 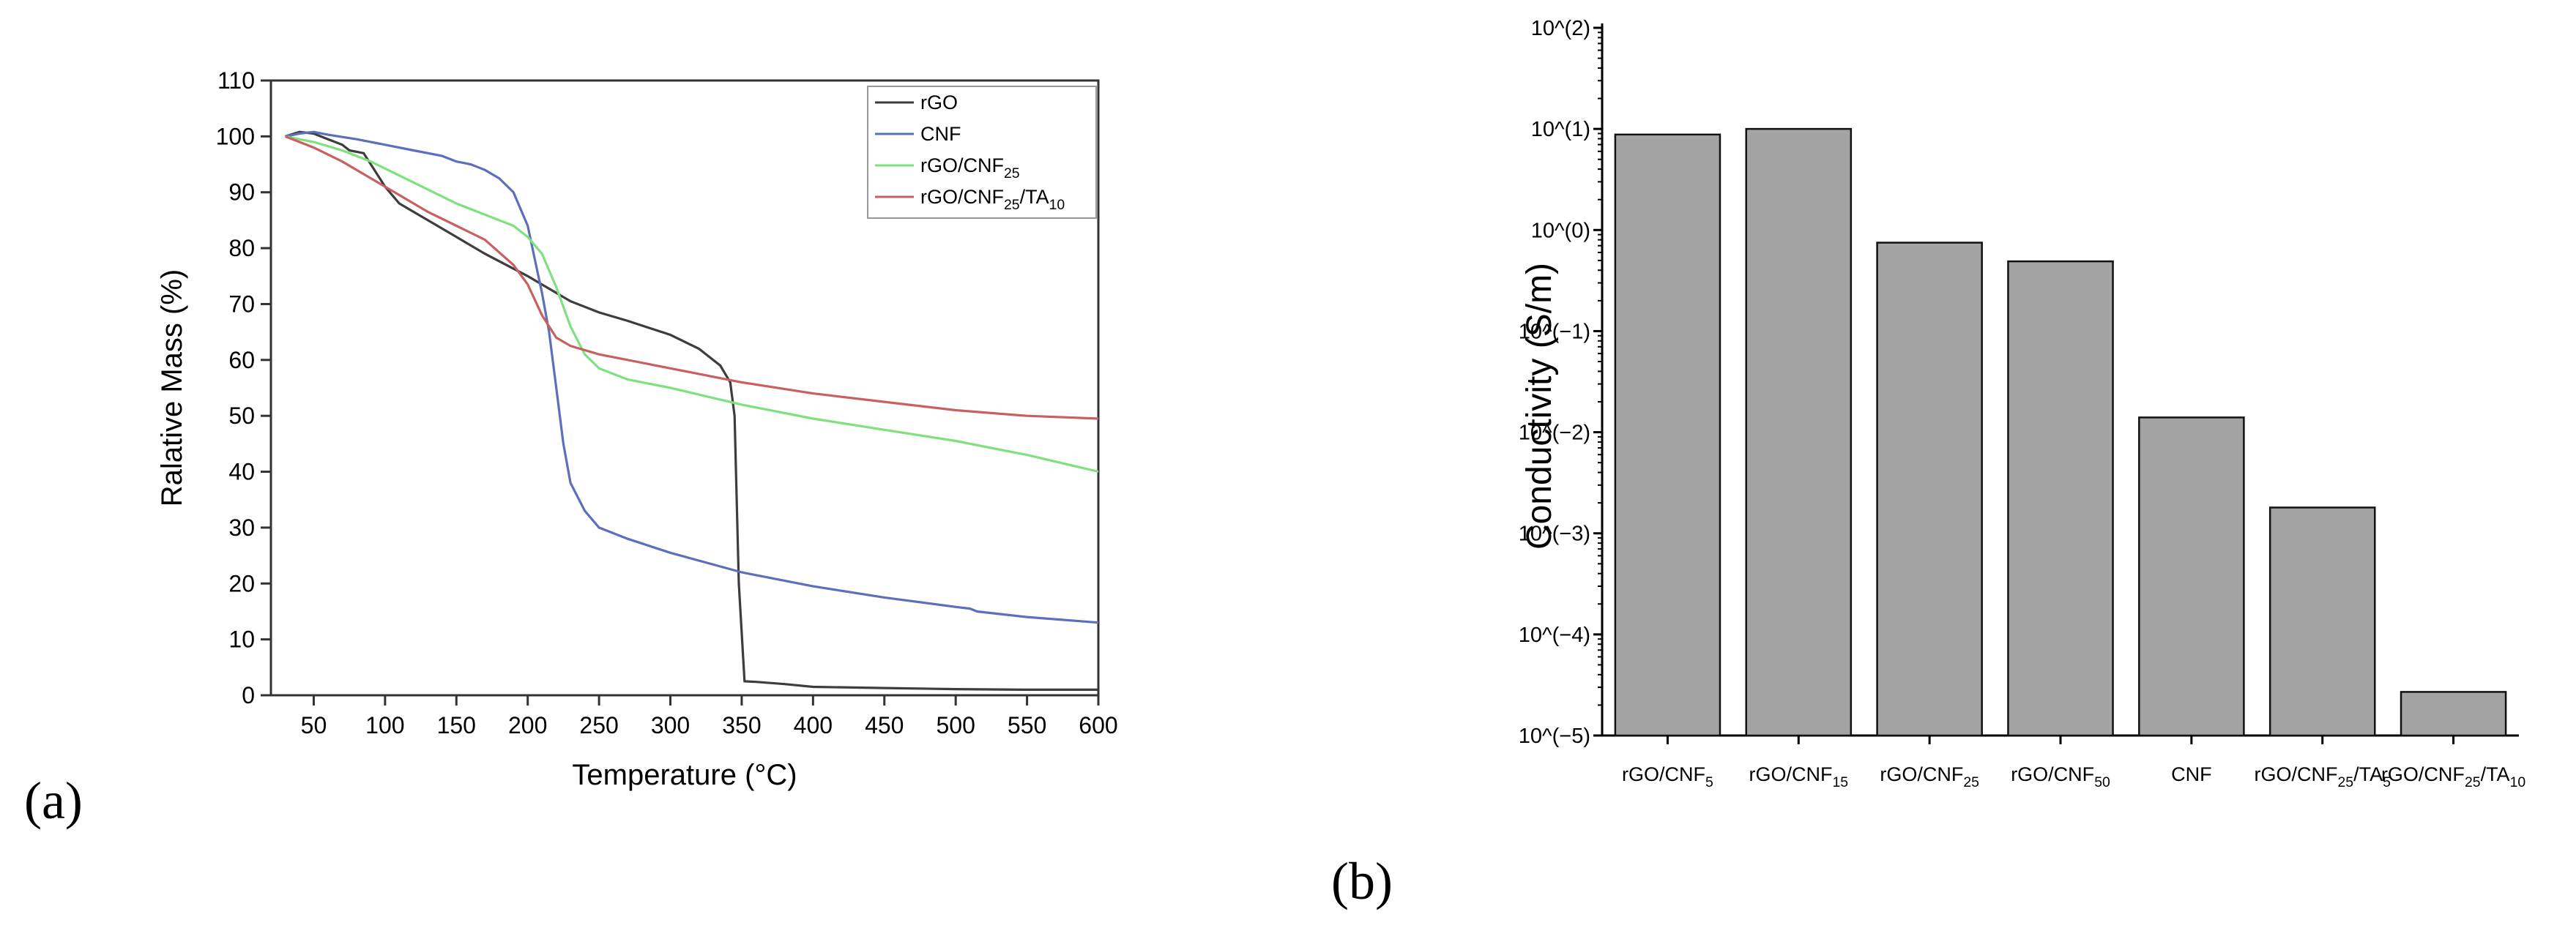 What do you see at coordinates (884, 725) in the screenshot?
I see `x-tick-label: 450` at bounding box center [884, 725].